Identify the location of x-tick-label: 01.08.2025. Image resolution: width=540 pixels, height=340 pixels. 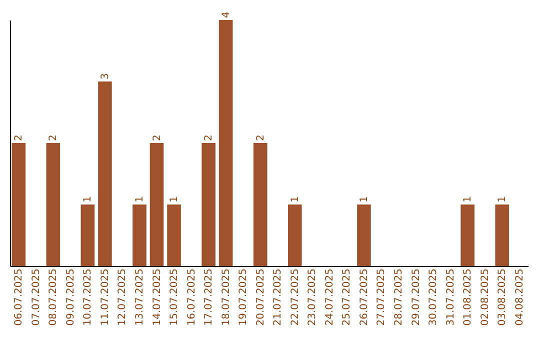
(468, 297).